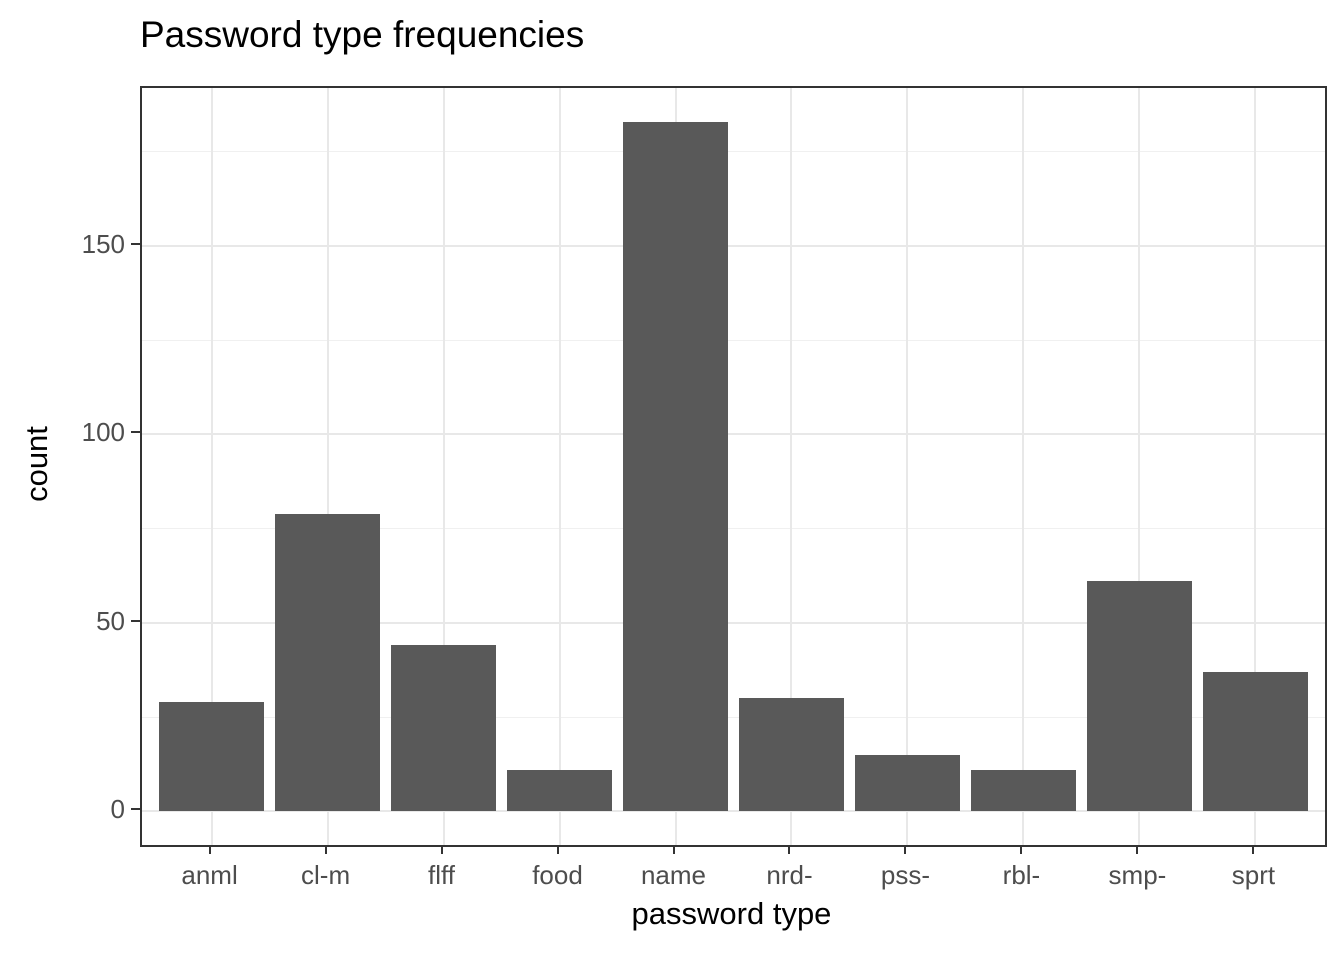 This screenshot has height=960, width=1344. Describe the element at coordinates (443, 728) in the screenshot. I see `bar-flff` at that location.